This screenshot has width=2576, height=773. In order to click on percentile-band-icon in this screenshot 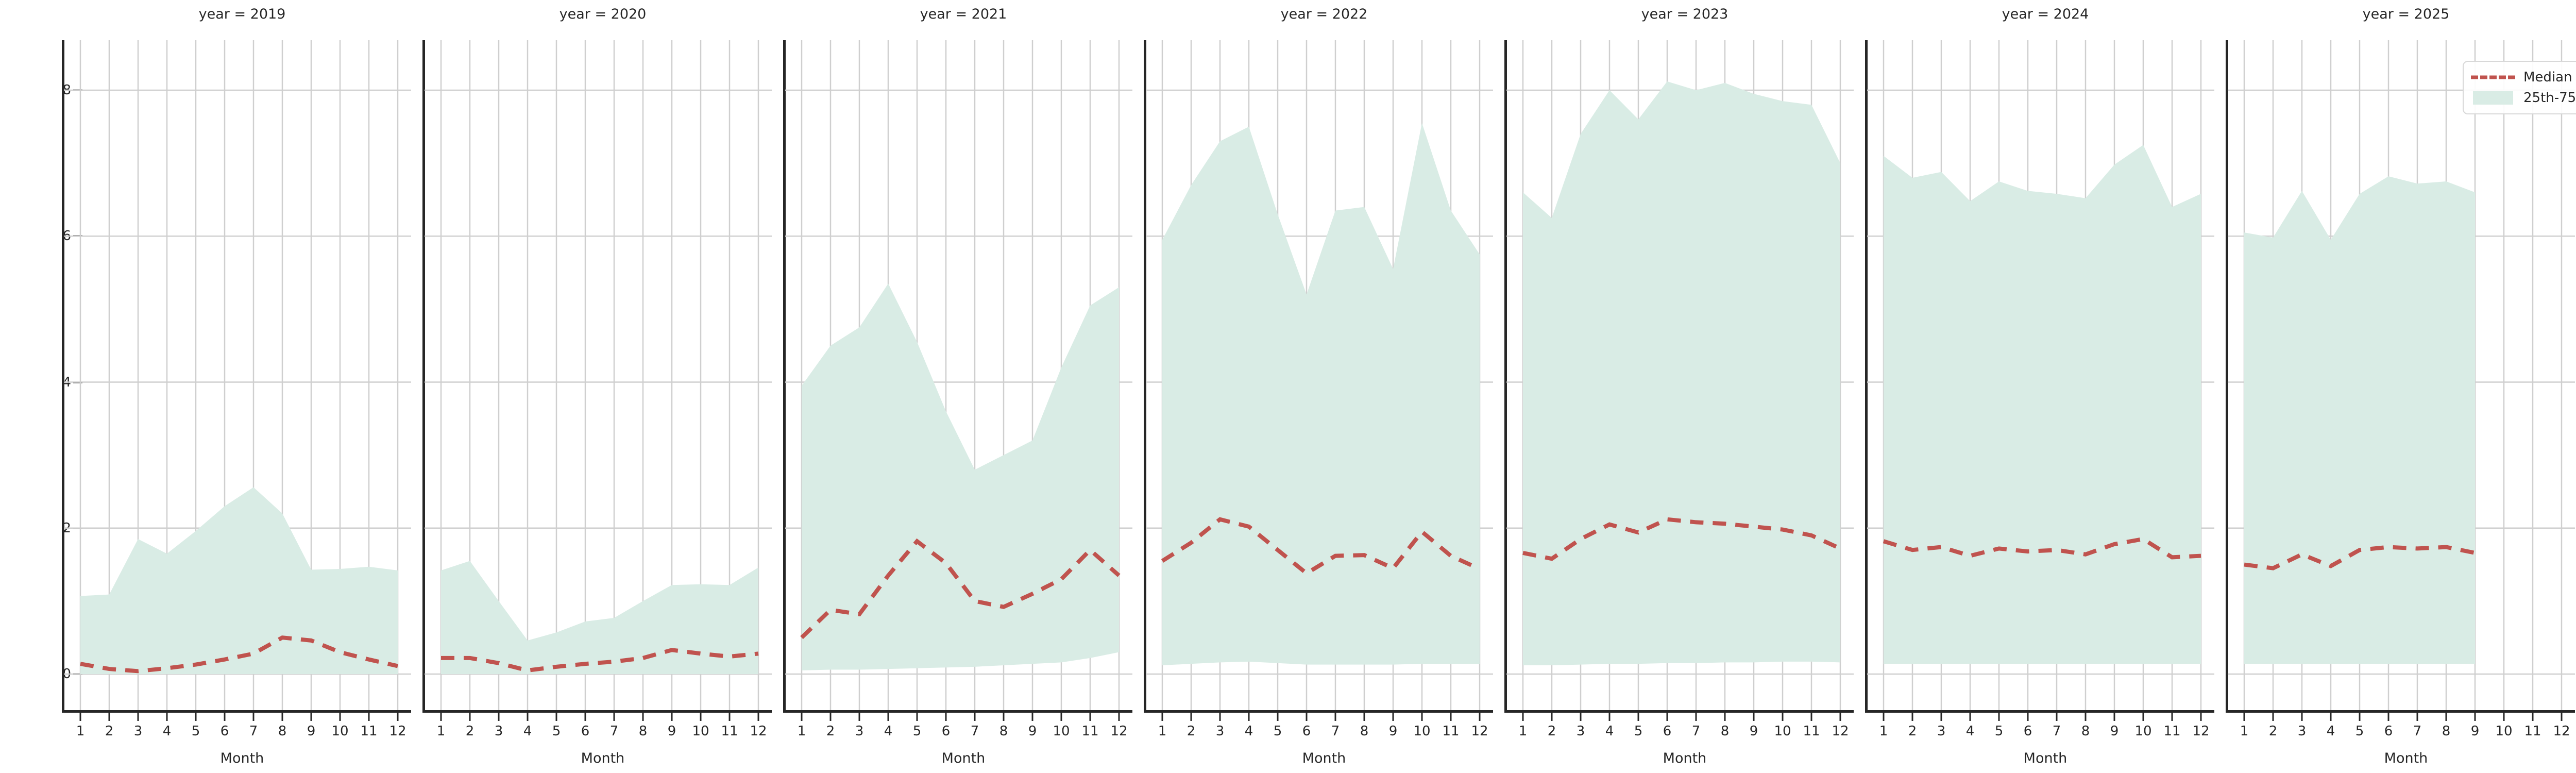, I will do `click(2493, 98)`.